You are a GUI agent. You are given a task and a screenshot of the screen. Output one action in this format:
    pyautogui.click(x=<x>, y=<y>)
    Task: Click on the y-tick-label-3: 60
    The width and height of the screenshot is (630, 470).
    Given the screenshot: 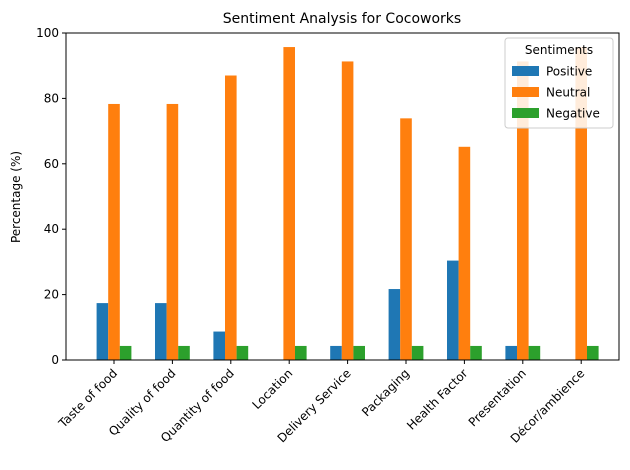 What is the action you would take?
    pyautogui.click(x=51, y=164)
    